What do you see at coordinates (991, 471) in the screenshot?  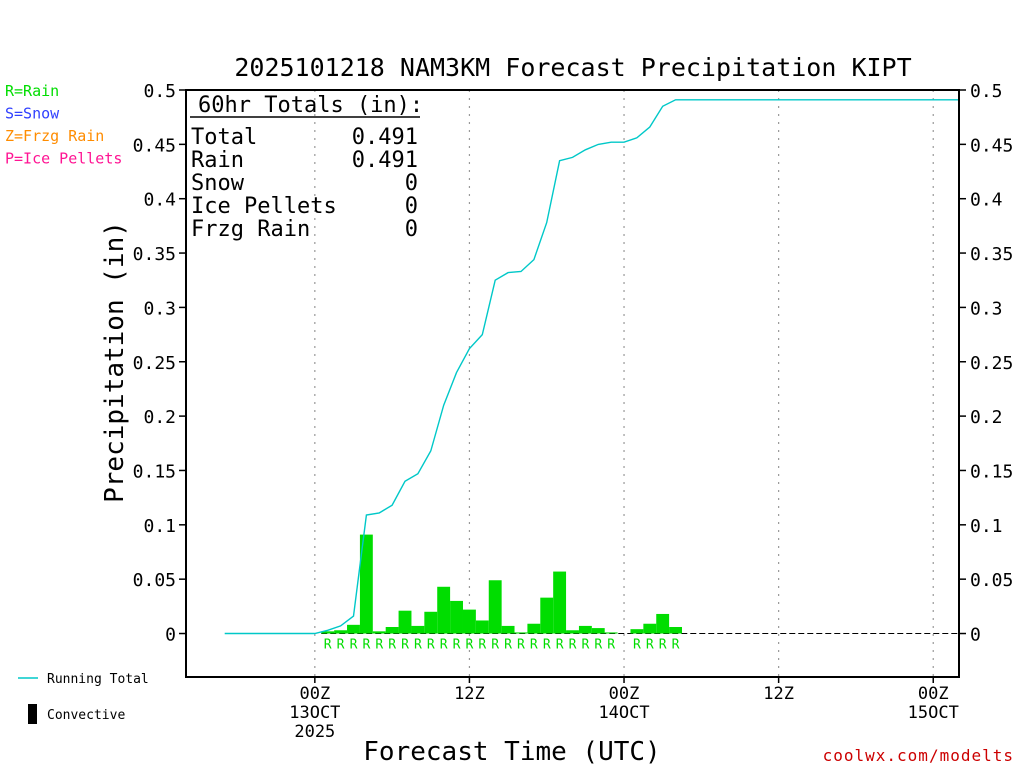 I see `y-tick-label: 0.15` at bounding box center [991, 471].